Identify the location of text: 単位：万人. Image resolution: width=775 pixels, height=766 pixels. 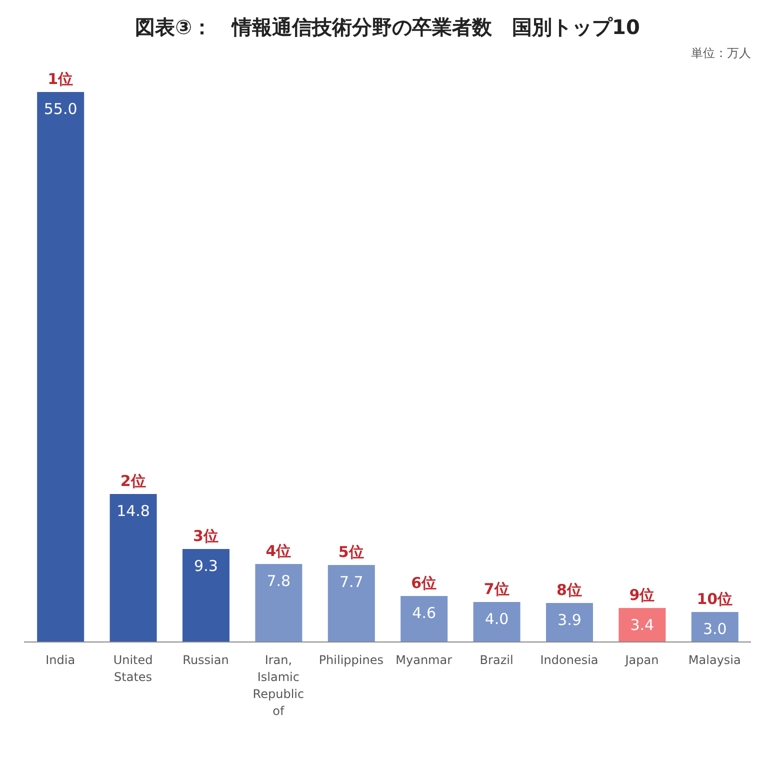
(721, 53).